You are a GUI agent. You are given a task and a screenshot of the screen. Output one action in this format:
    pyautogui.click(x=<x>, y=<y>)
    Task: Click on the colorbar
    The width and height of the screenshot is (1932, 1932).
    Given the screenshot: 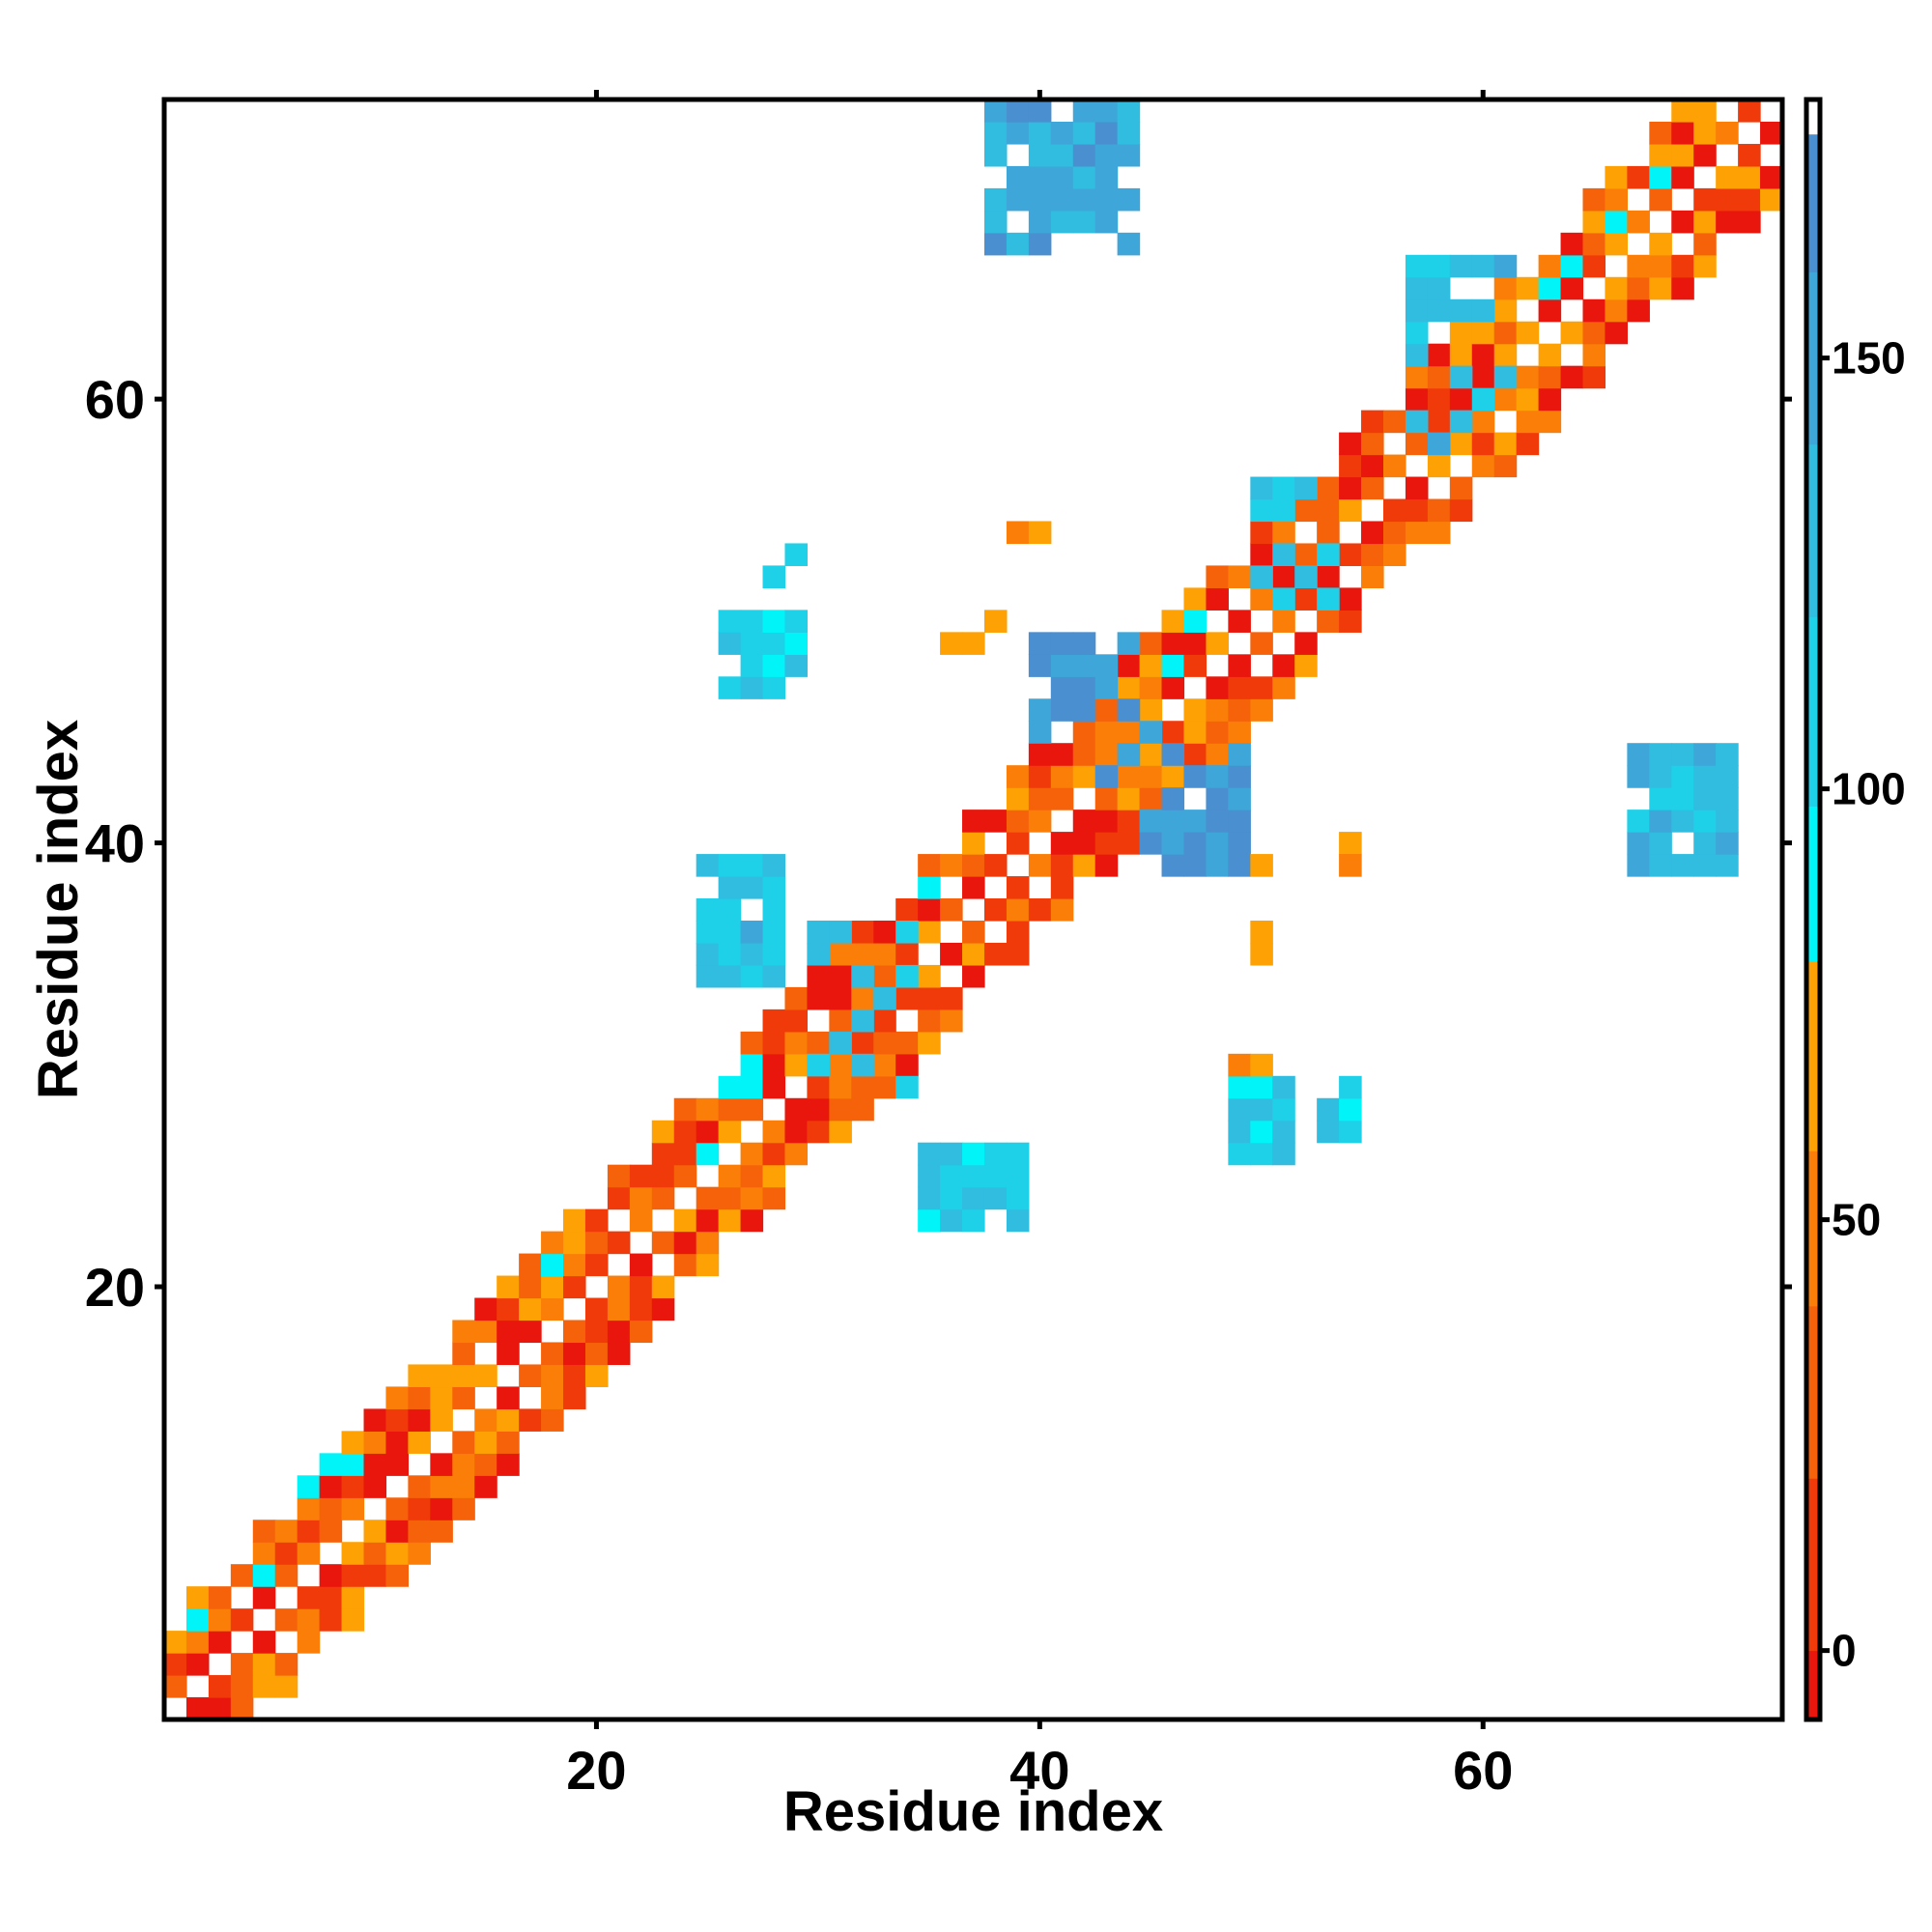 What is the action you would take?
    pyautogui.click(x=1813, y=909)
    